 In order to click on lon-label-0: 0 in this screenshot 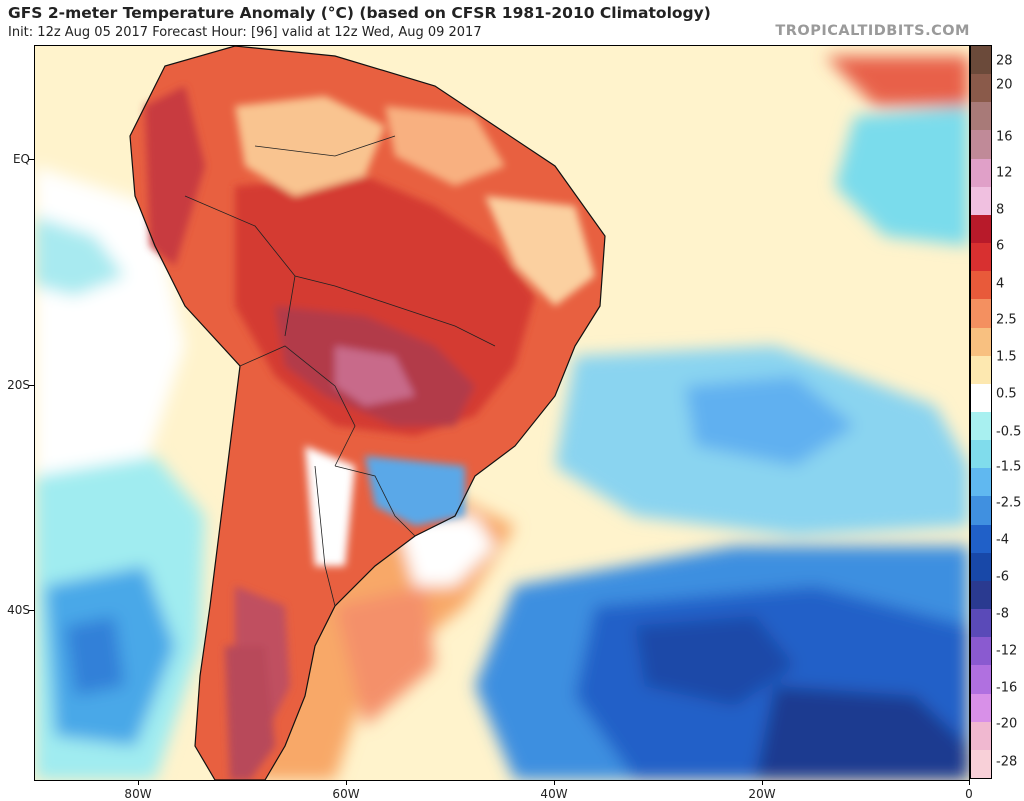, I will do `click(969, 794)`.